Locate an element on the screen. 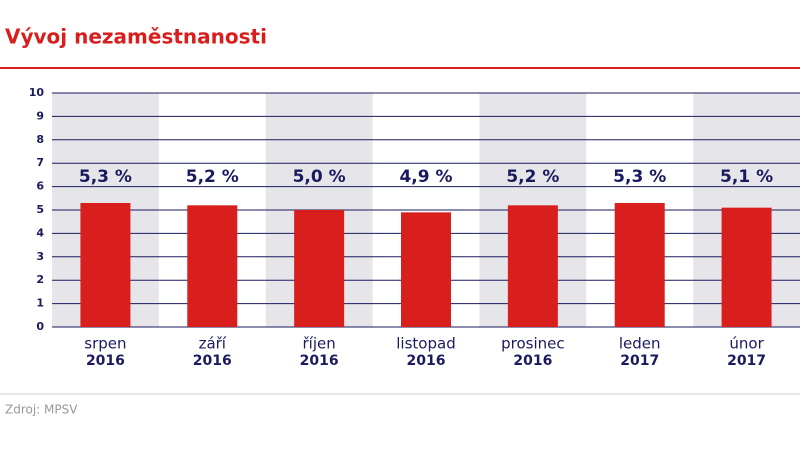 The image size is (800, 449). y-tick-label: 0 is located at coordinates (40, 326).